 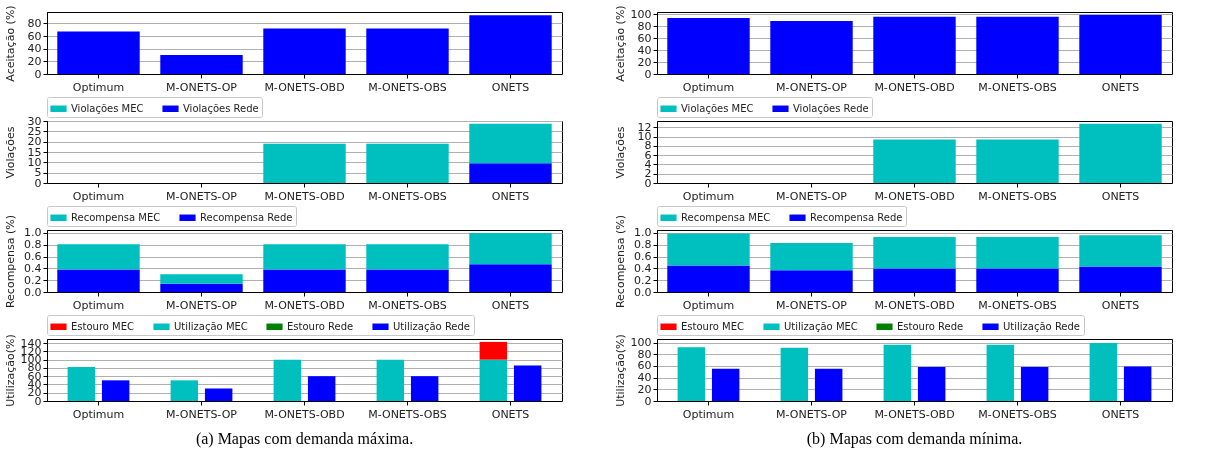 What do you see at coordinates (33, 257) in the screenshot?
I see `y-tick-label: 0.6` at bounding box center [33, 257].